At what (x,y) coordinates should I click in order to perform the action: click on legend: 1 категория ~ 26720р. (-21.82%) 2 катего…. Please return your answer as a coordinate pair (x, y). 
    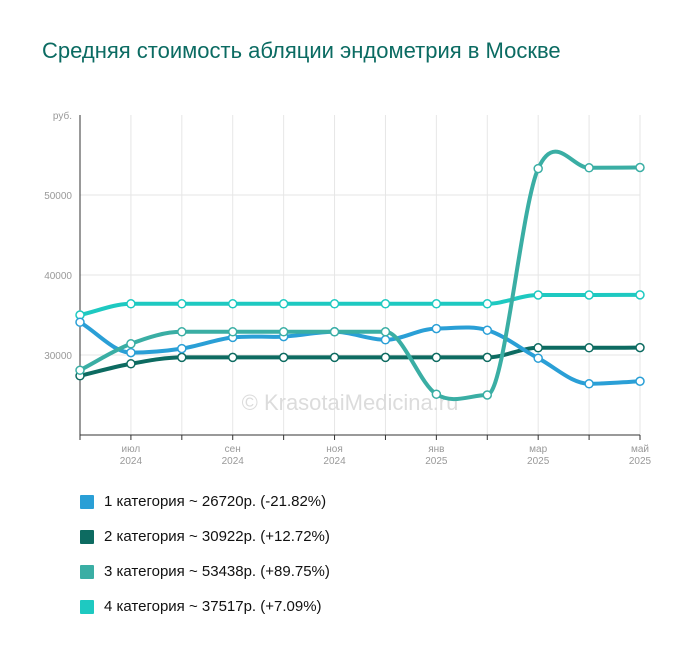
    Looking at the image, I should click on (205, 554).